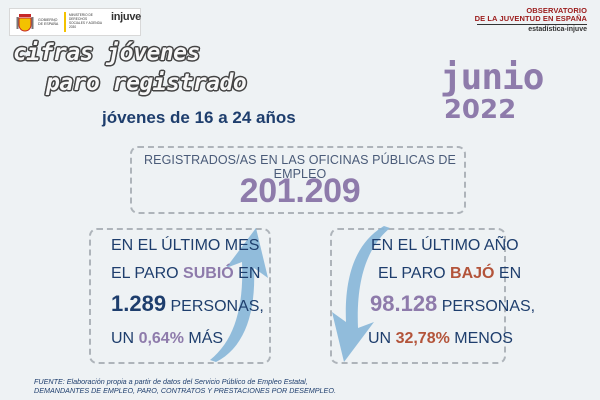 This screenshot has height=400, width=600. What do you see at coordinates (208, 273) in the screenshot?
I see `monthly-trend: SUBIÓ` at bounding box center [208, 273].